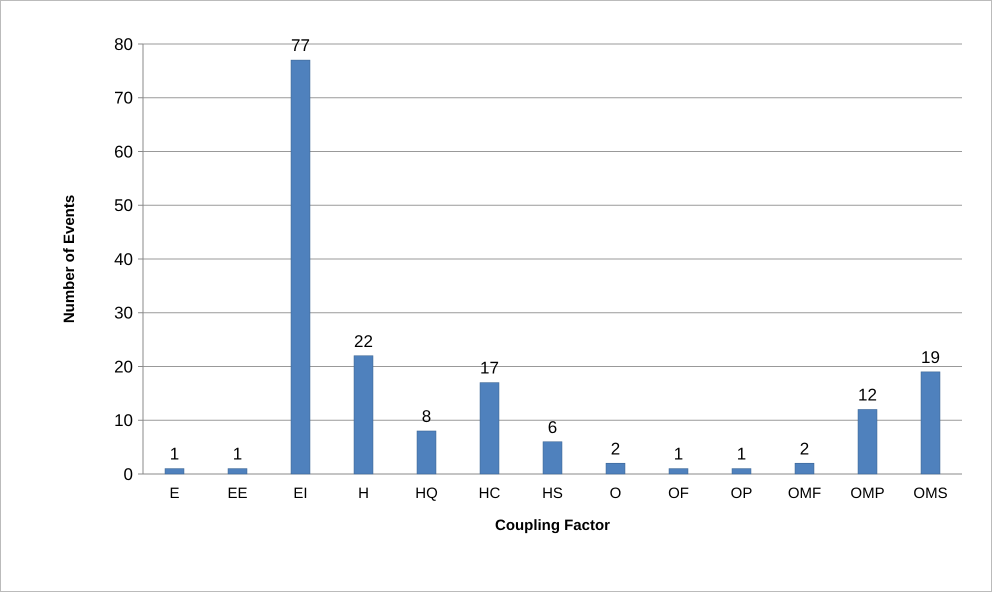 This screenshot has width=992, height=592. What do you see at coordinates (930, 357) in the screenshot?
I see `data-label: 19` at bounding box center [930, 357].